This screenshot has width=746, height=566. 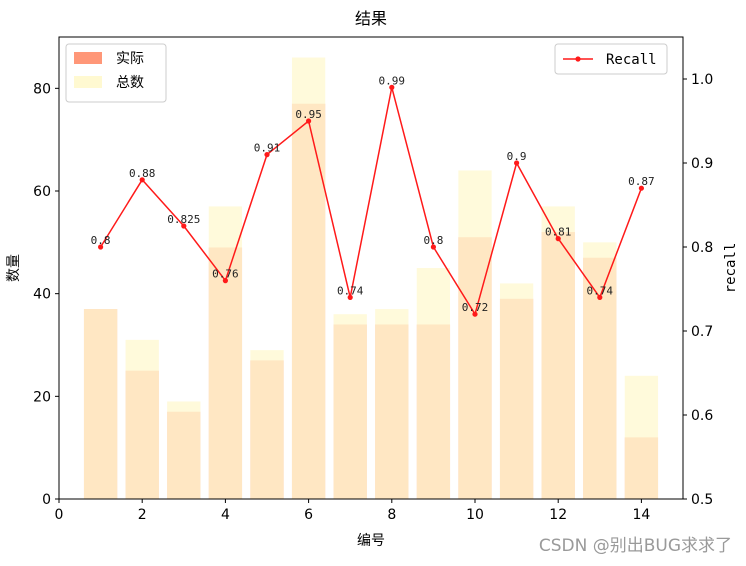 I want to click on y-tick-label: 60, so click(x=42, y=192).